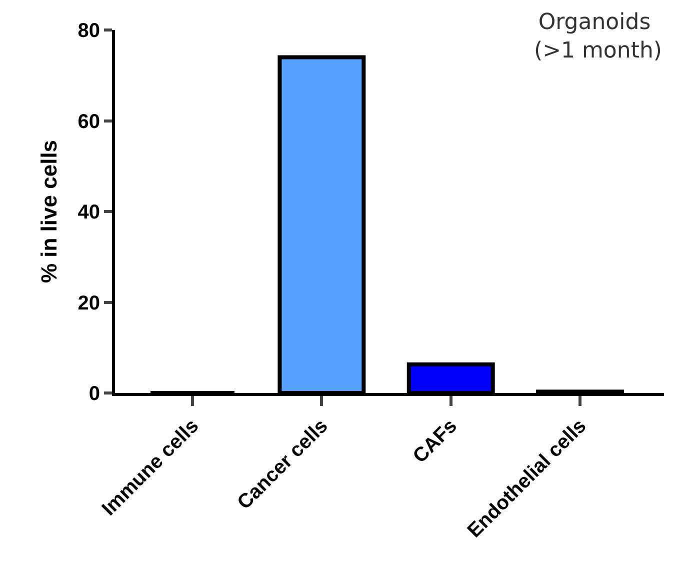 The width and height of the screenshot is (679, 578). Describe the element at coordinates (89, 121) in the screenshot. I see `y-tick-label: 60` at that location.